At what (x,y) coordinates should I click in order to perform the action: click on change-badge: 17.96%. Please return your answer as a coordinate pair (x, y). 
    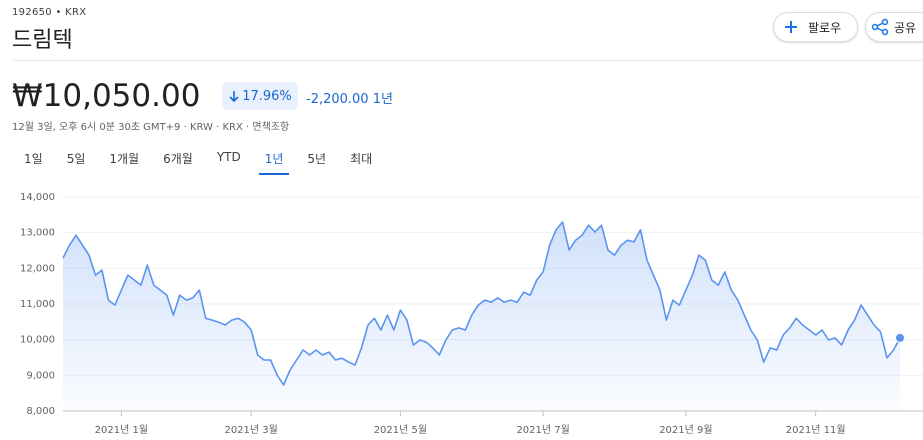
    Looking at the image, I should click on (260, 96).